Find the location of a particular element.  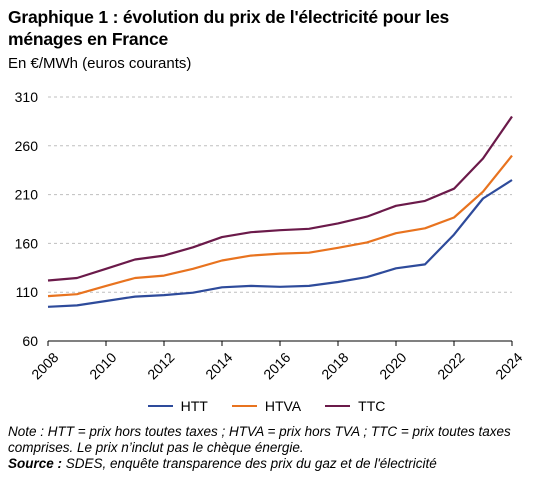

y-tick-label: 160 is located at coordinates (27, 243).